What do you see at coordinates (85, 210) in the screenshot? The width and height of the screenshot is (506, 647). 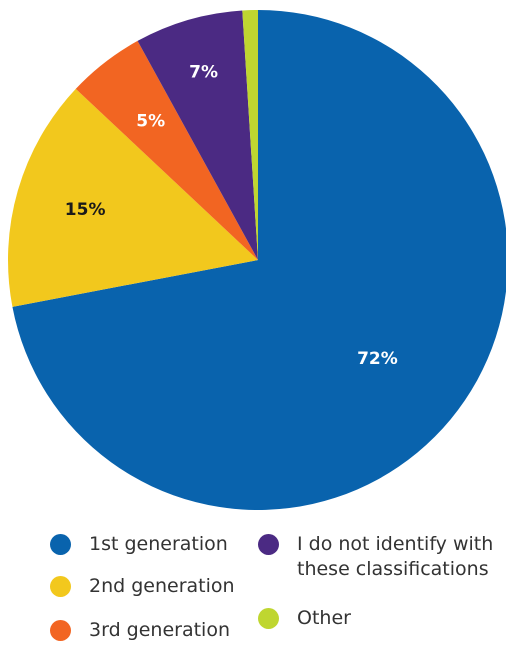 I see `slice-label-1: 15%` at bounding box center [85, 210].